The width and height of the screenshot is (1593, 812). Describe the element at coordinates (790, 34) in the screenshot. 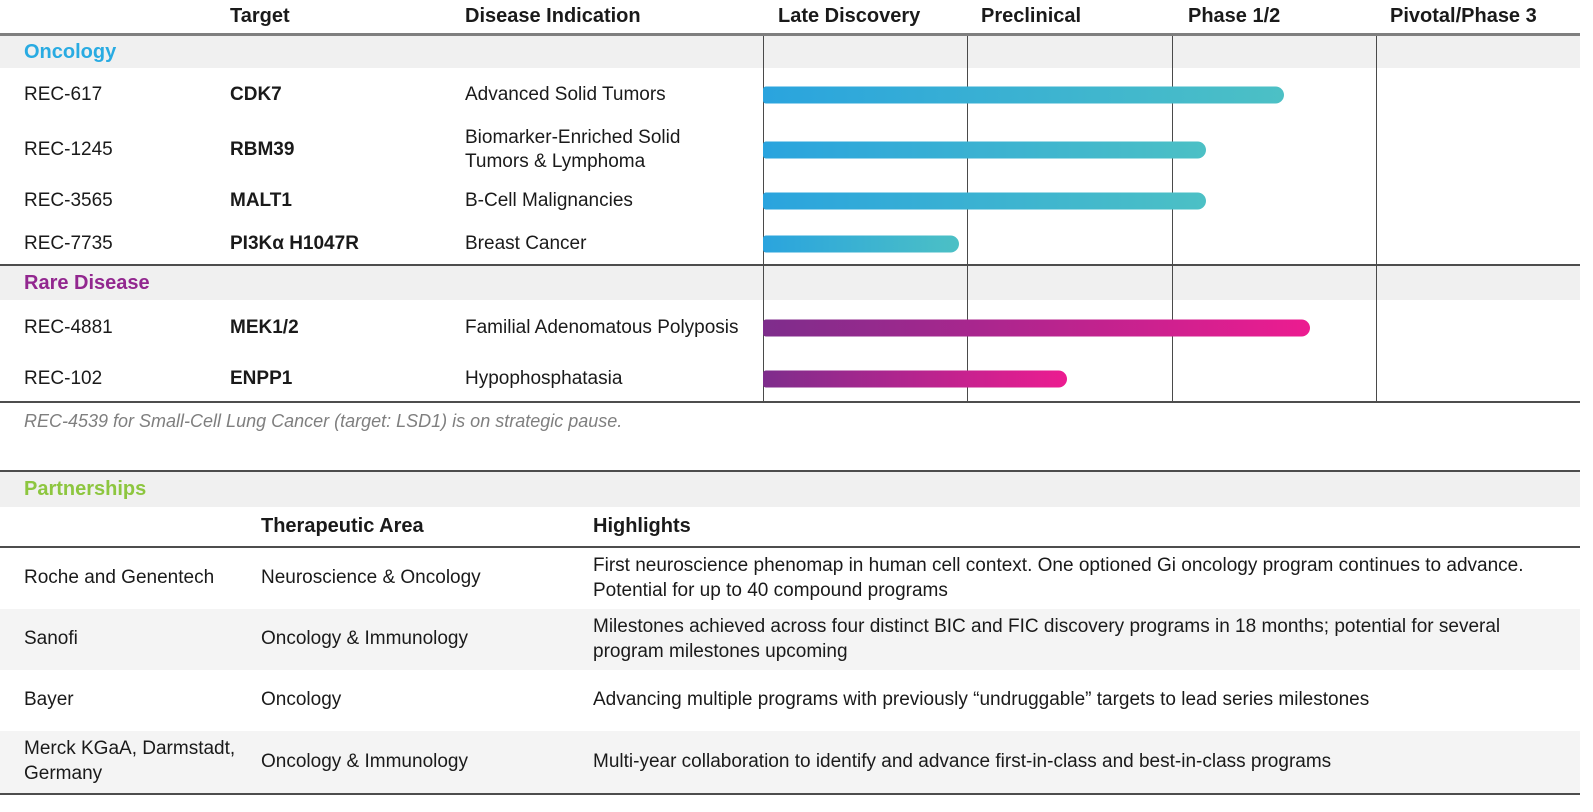

I see `header-divider` at that location.